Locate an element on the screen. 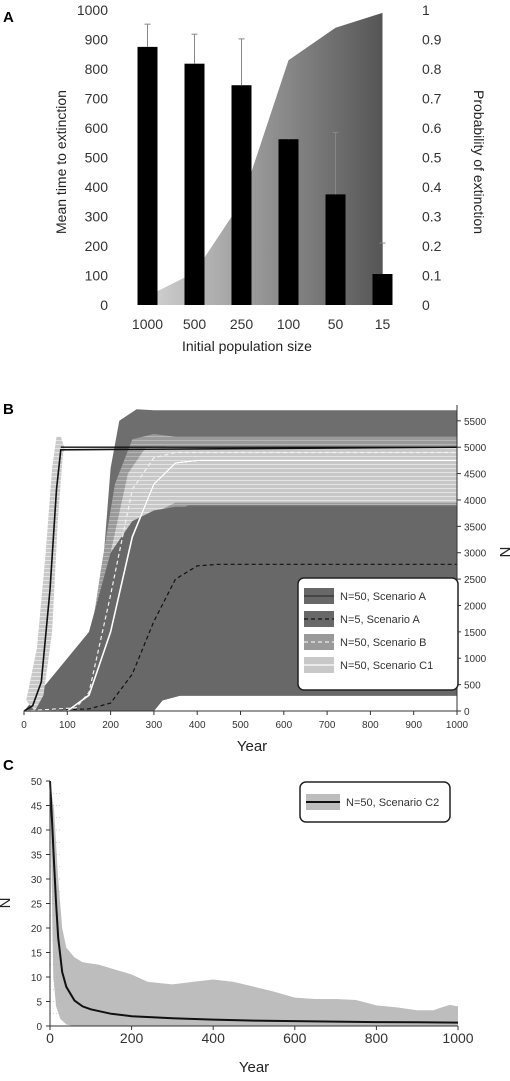  y-tick-label: 30 is located at coordinates (37, 880).